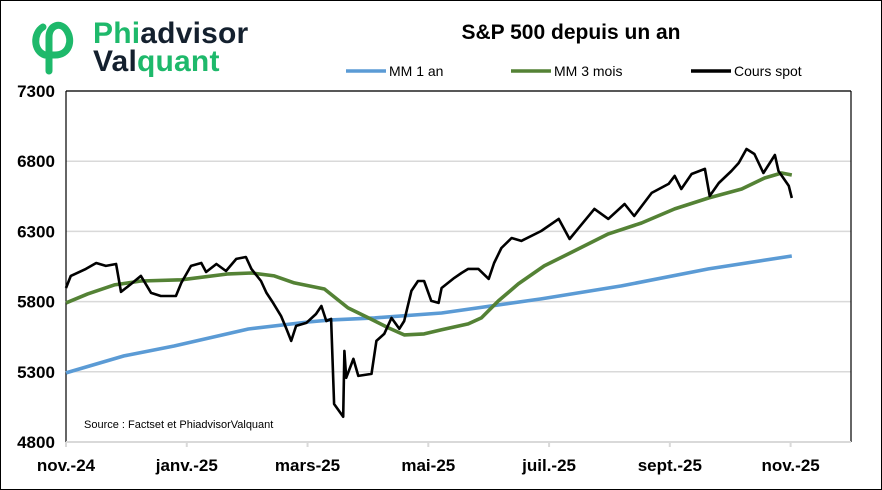  Describe the element at coordinates (548, 465) in the screenshot. I see `x-tick-label: juil.-25` at that location.